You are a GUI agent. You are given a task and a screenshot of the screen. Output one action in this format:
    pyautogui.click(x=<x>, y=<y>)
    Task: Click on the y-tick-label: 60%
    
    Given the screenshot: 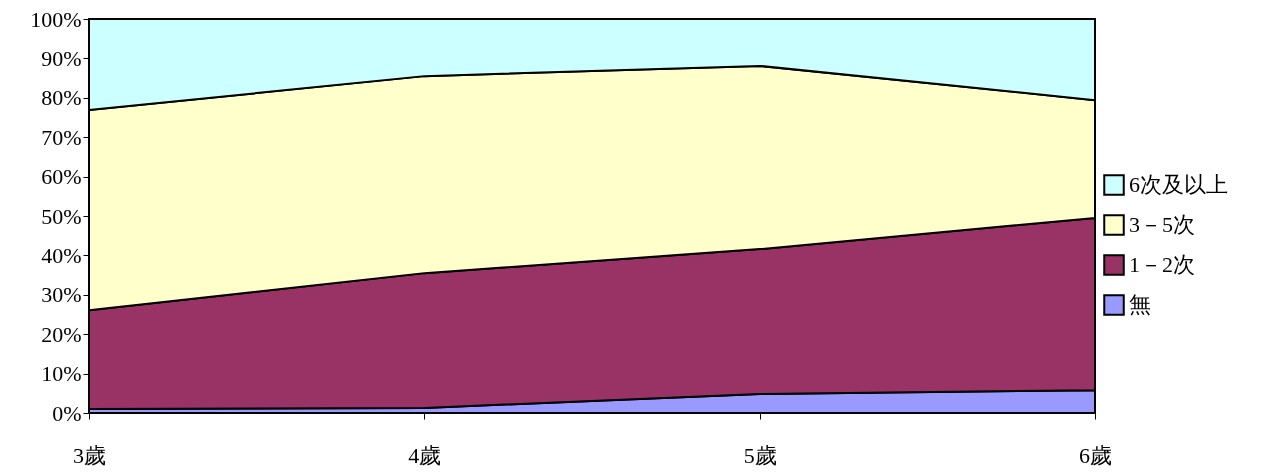 What is the action you would take?
    pyautogui.click(x=61, y=177)
    